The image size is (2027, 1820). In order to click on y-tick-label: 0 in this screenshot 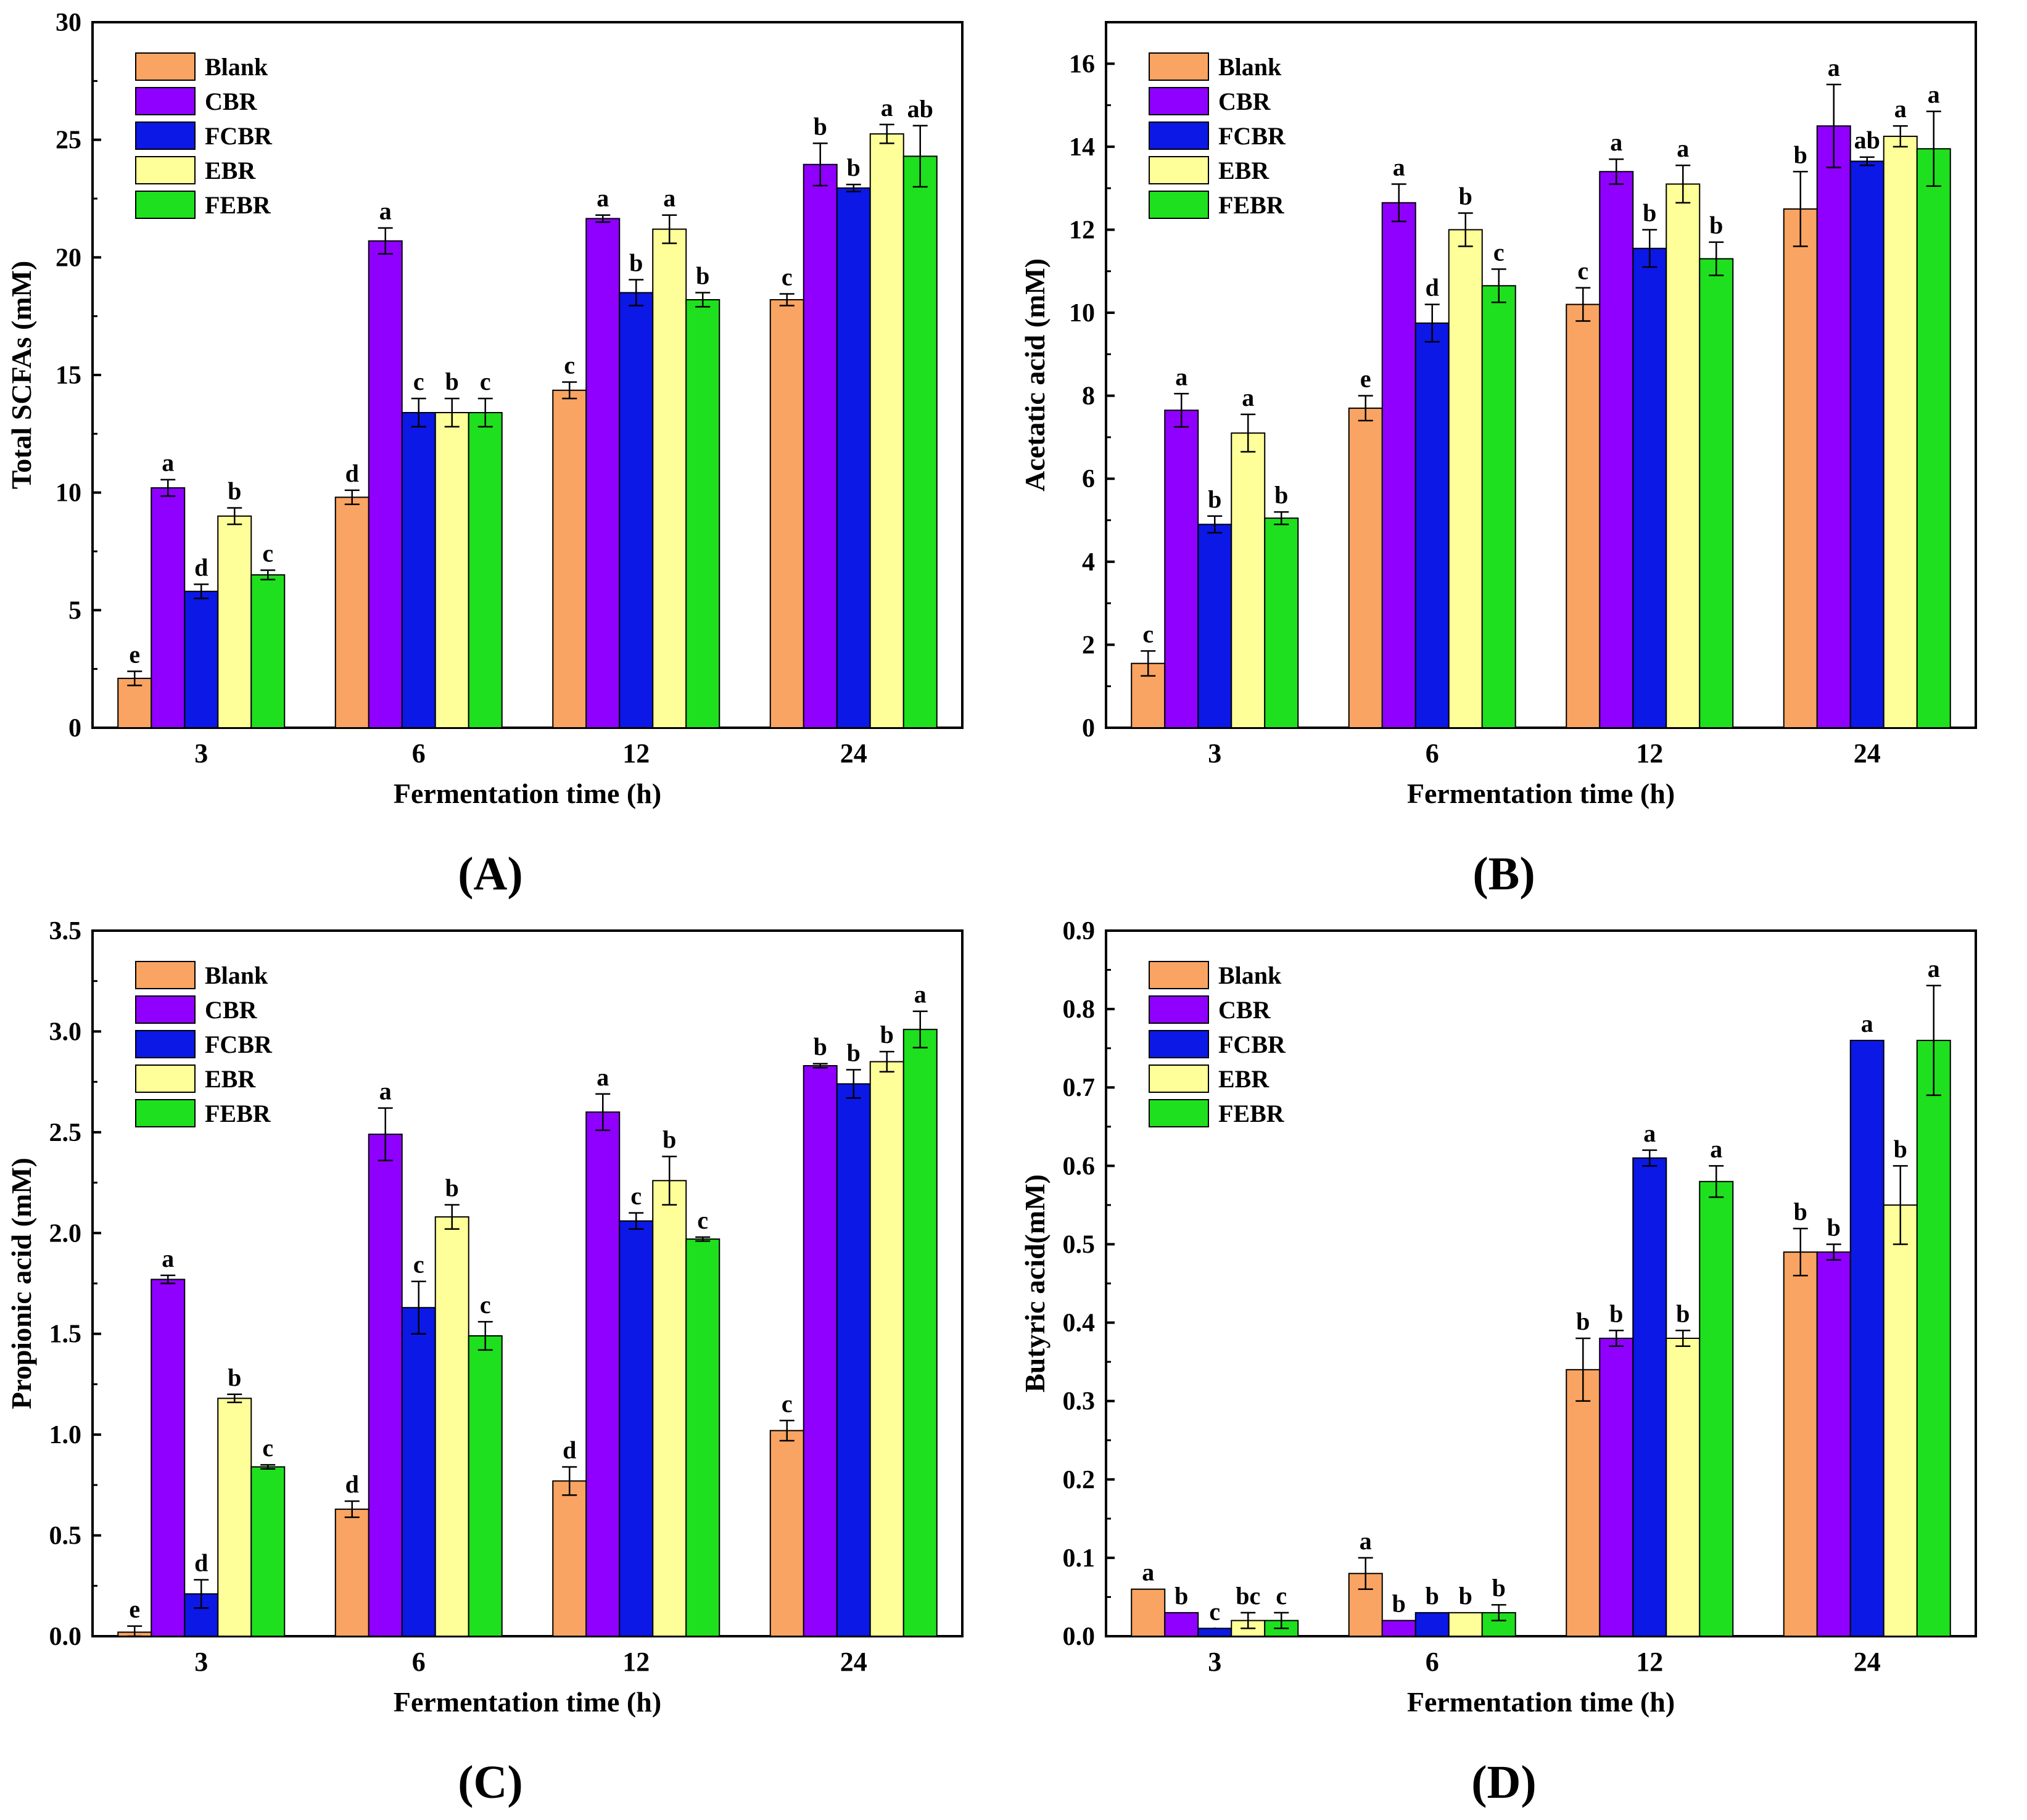, I will do `click(74, 729)`.